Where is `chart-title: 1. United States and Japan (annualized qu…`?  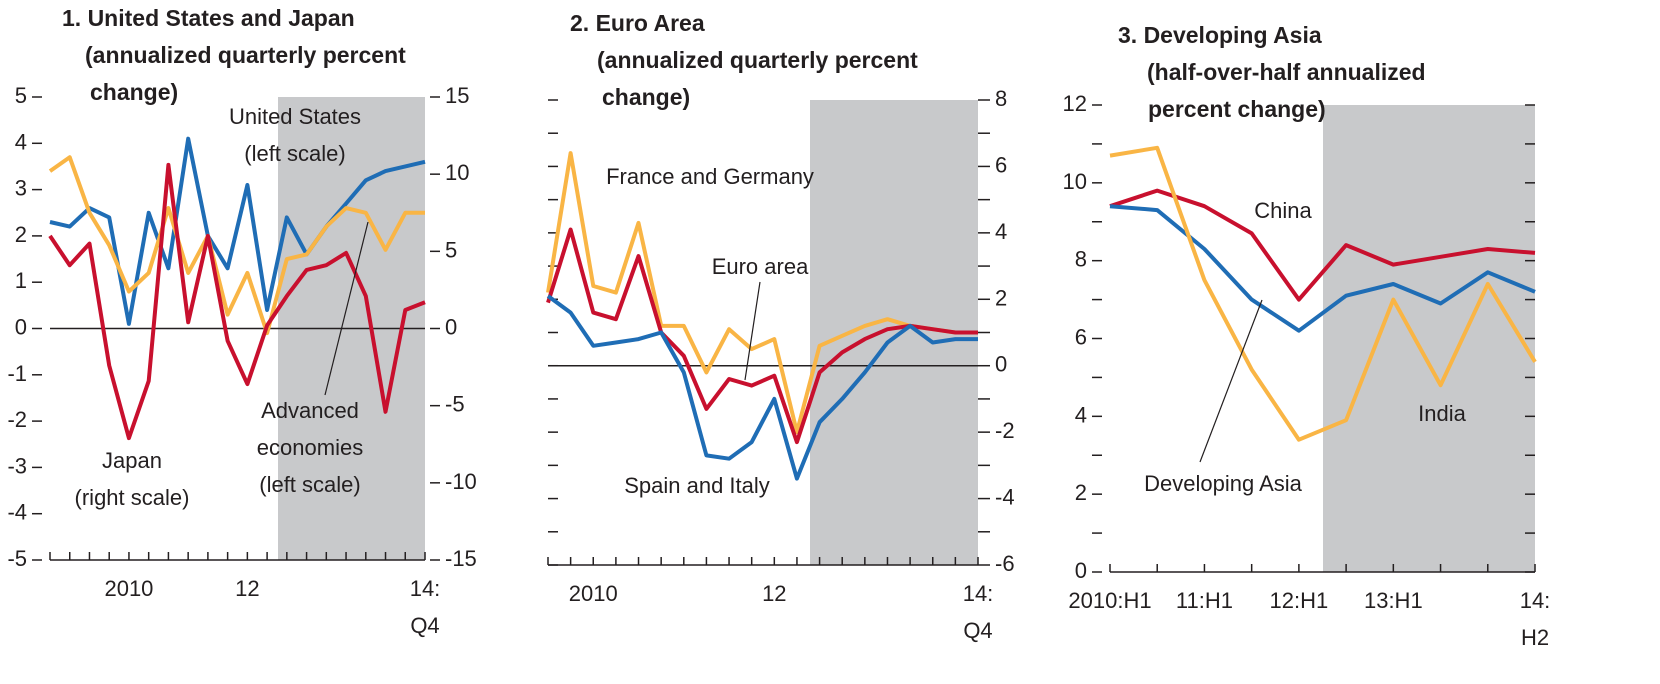 chart-title: 1. United States and Japan (annualized qu… is located at coordinates (234, 55).